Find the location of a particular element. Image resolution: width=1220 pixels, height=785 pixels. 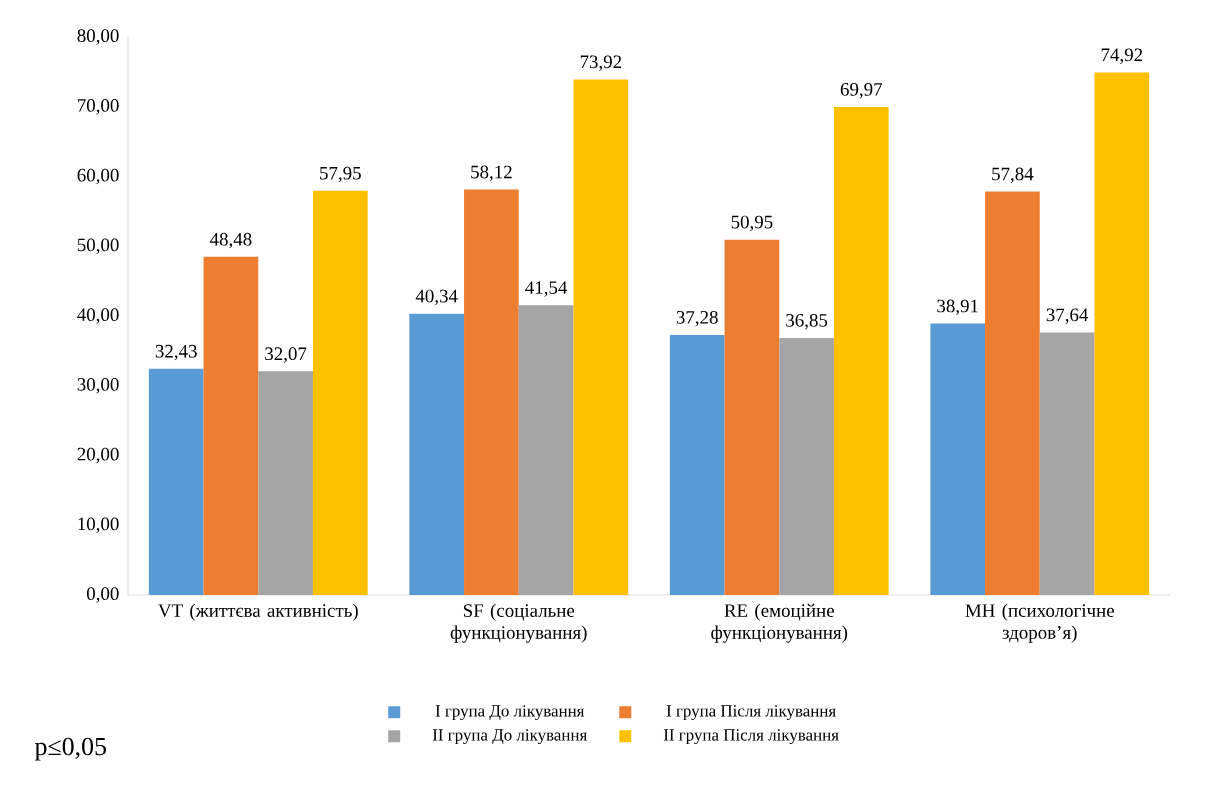

legend-label: II група До лікування is located at coordinates (509, 737).